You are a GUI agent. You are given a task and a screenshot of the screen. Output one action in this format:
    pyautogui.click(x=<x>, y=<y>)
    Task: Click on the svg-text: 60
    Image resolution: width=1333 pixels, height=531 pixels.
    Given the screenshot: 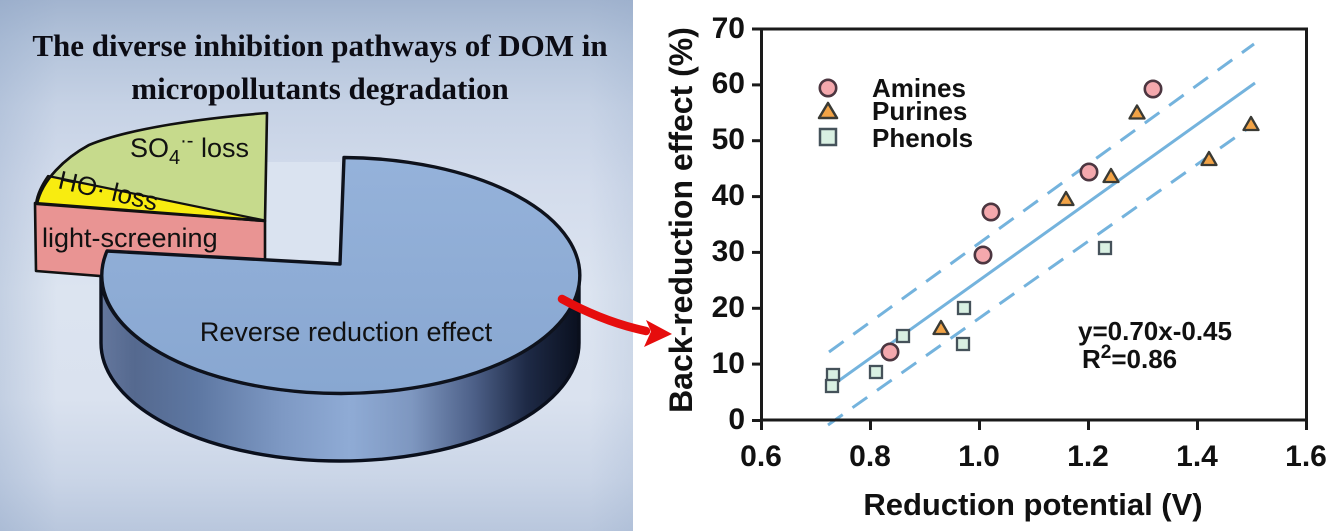 What is the action you would take?
    pyautogui.click(x=728, y=83)
    